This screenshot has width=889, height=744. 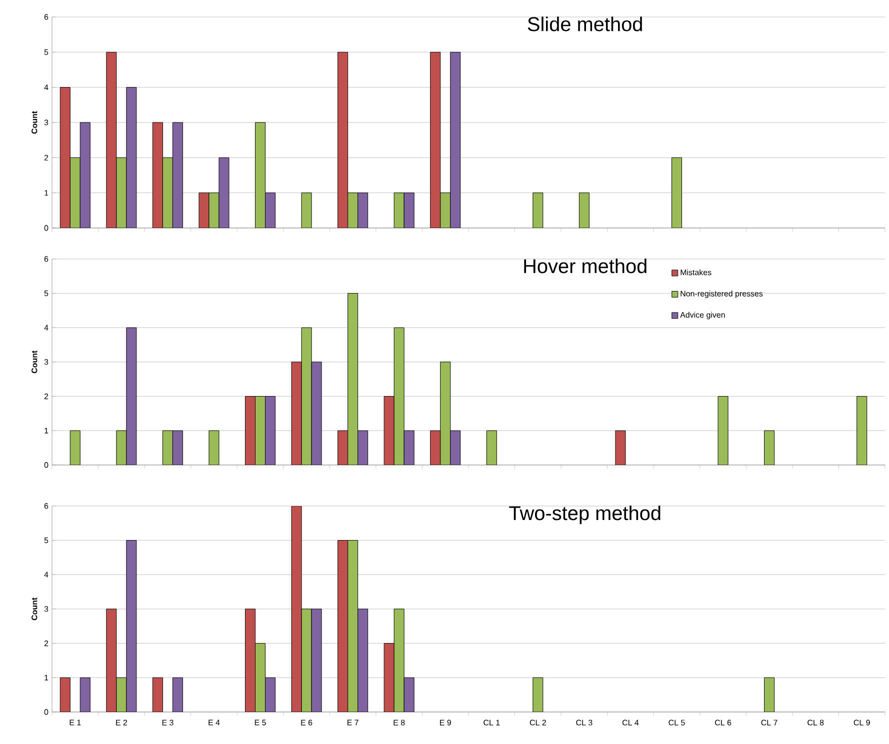 What do you see at coordinates (585, 24) in the screenshot?
I see `chart-title: Slide method` at bounding box center [585, 24].